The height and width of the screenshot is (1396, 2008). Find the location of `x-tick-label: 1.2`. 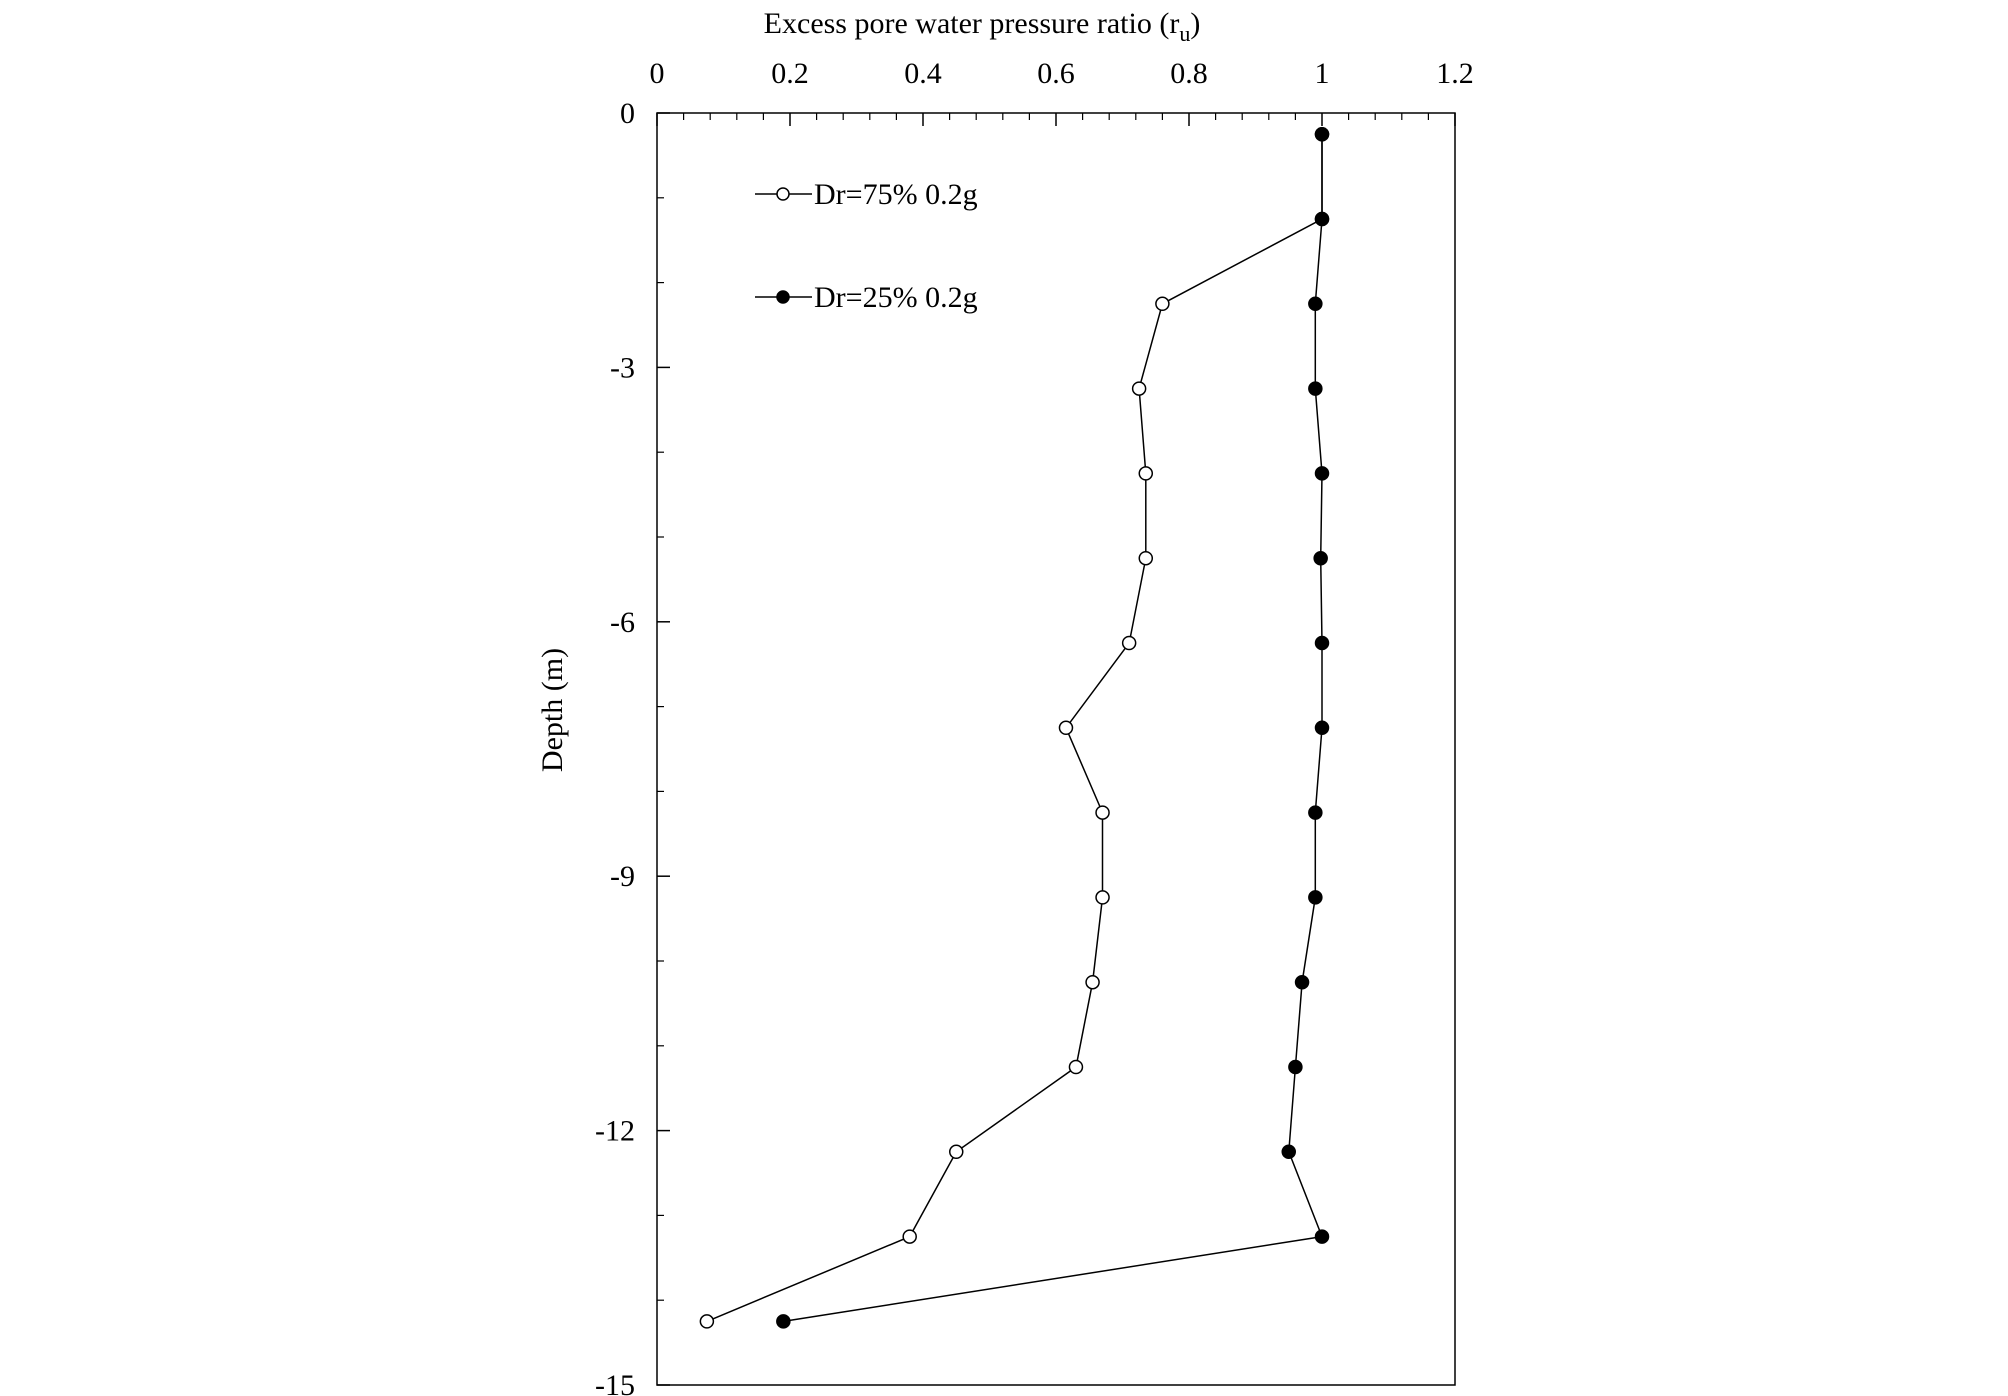

x-tick-label: 1.2 is located at coordinates (1455, 73).